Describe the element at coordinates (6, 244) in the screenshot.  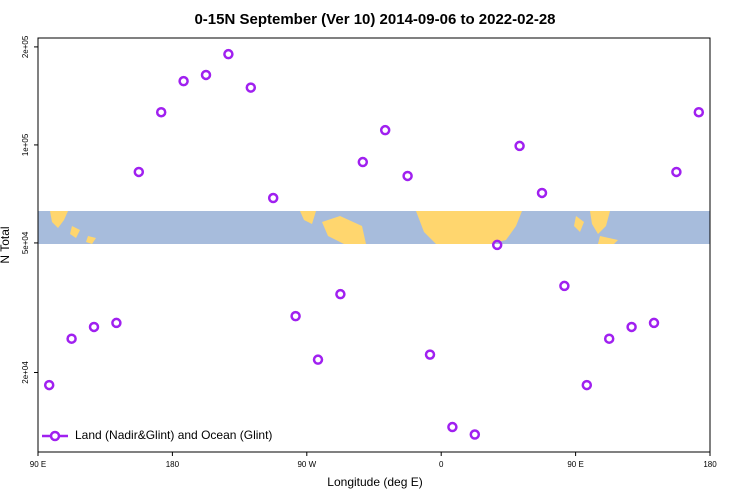
I see `y-axis-label: N Total` at that location.